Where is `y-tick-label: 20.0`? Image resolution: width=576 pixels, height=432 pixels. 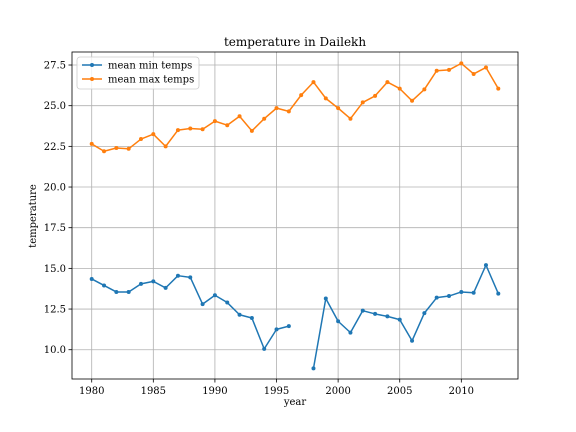 y-tick-label: 20.0 is located at coordinates (55, 188).